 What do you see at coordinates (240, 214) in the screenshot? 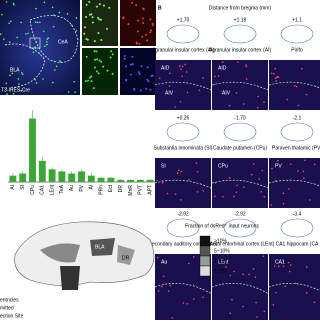
I see `bregma: -2.92` at bounding box center [240, 214].